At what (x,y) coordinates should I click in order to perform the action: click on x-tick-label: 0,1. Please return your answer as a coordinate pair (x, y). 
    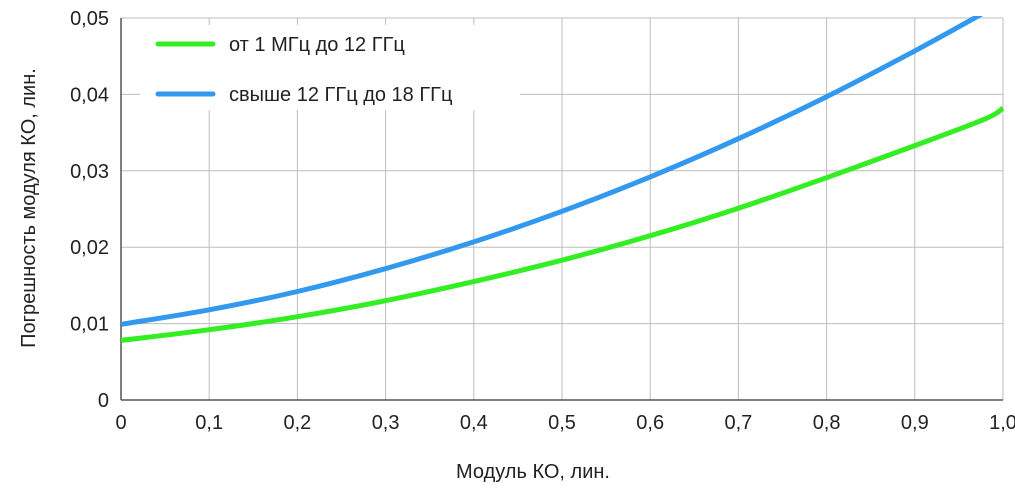
    Looking at the image, I should click on (209, 423).